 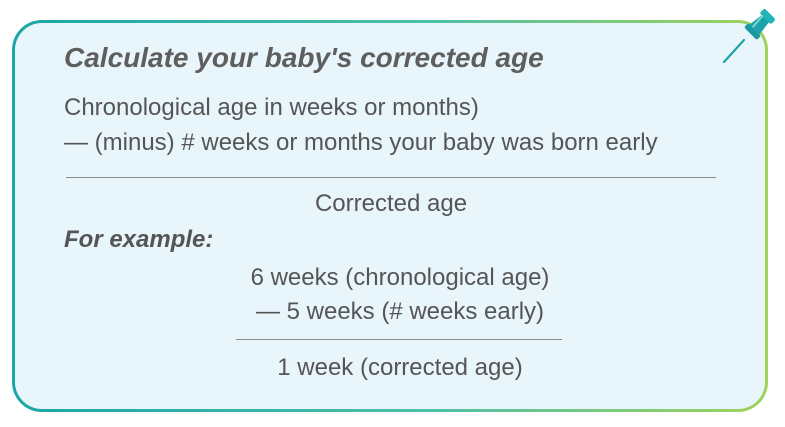 What do you see at coordinates (400, 367) in the screenshot?
I see `example-result: 1 week (corrected age)` at bounding box center [400, 367].